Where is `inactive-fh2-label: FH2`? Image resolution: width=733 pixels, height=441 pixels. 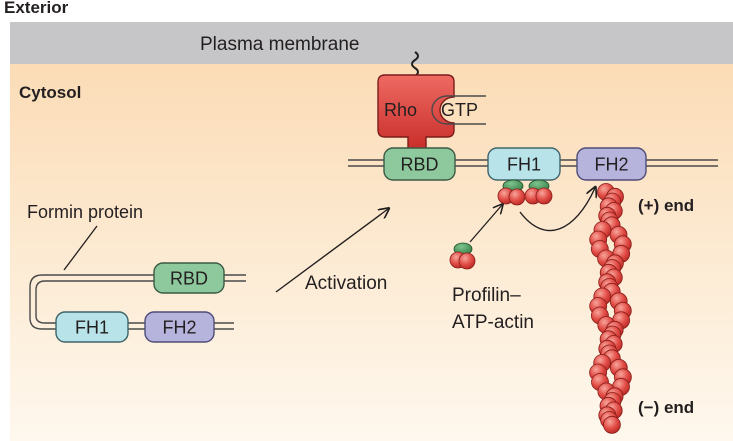
inactive-fh2-label: FH2 is located at coordinates (179, 328).